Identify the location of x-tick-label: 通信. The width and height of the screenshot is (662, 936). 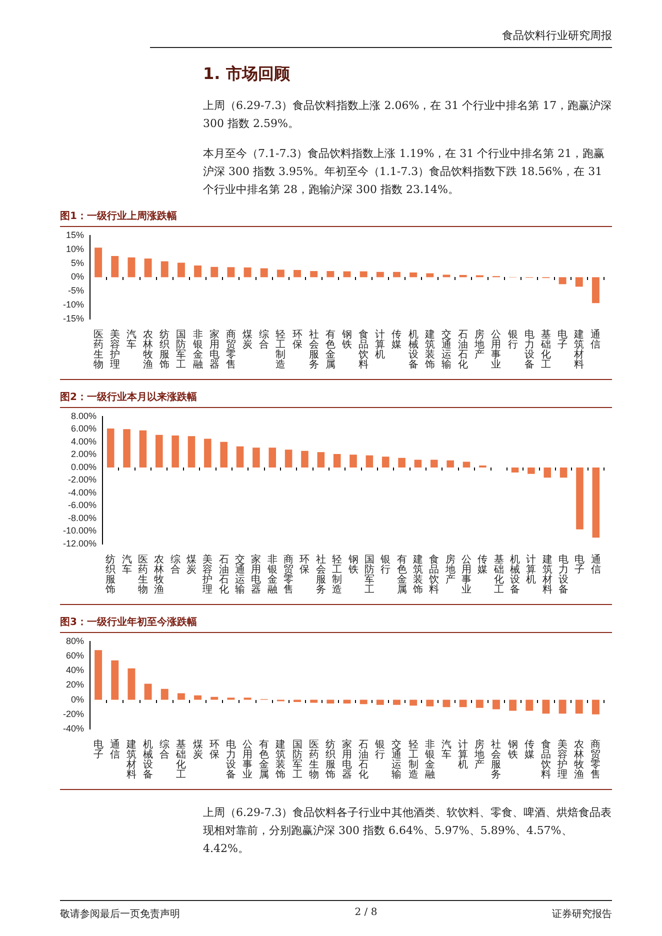
(115, 749).